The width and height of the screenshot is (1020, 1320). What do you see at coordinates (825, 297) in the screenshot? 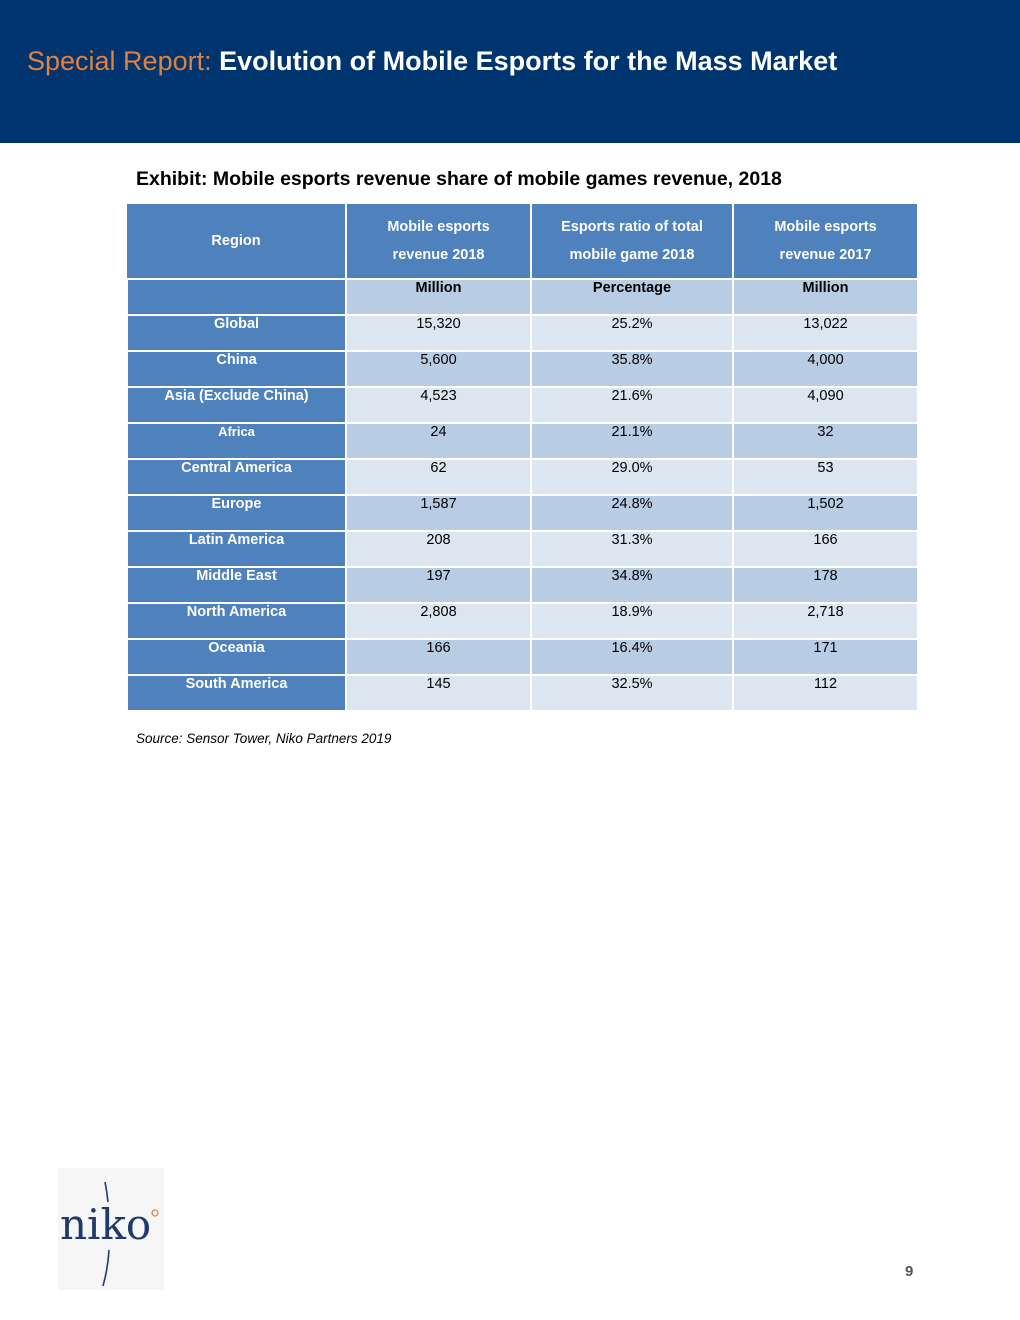
I see `unit-cell-revenue-2017: Million` at bounding box center [825, 297].